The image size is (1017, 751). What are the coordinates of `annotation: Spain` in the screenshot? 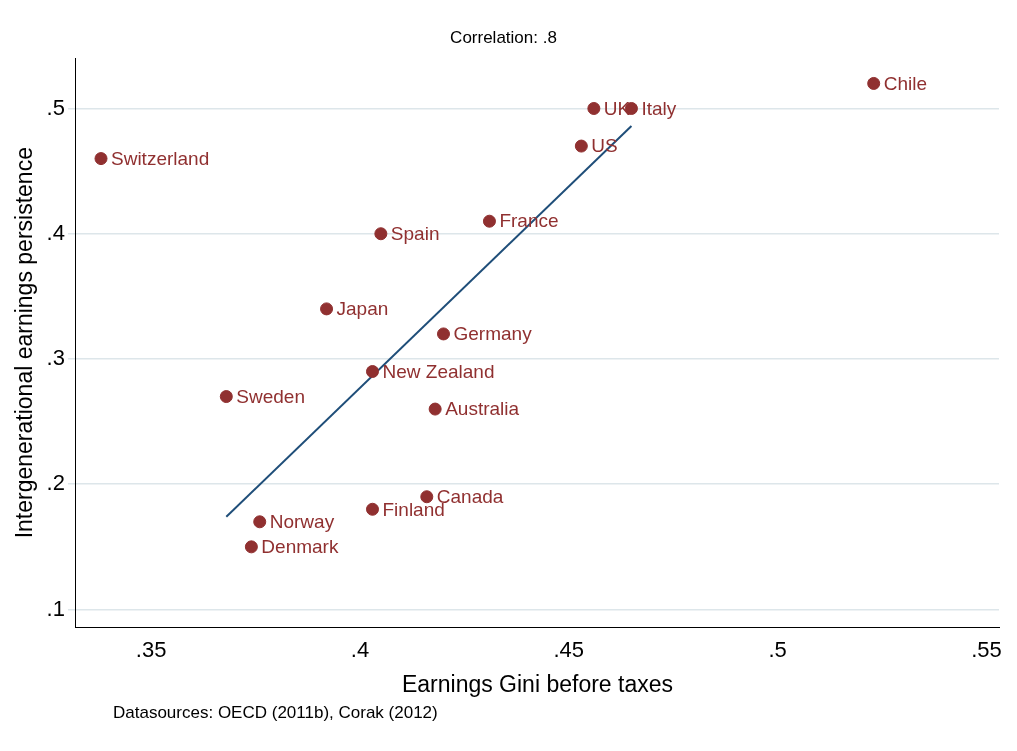 It's located at (415, 233).